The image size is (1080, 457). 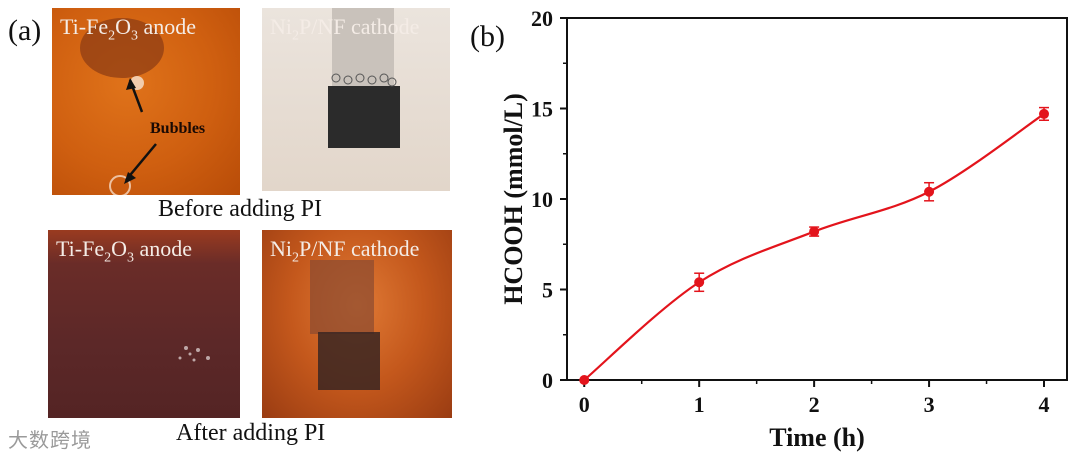 I want to click on anode-after-illustration, so click(x=194, y=354).